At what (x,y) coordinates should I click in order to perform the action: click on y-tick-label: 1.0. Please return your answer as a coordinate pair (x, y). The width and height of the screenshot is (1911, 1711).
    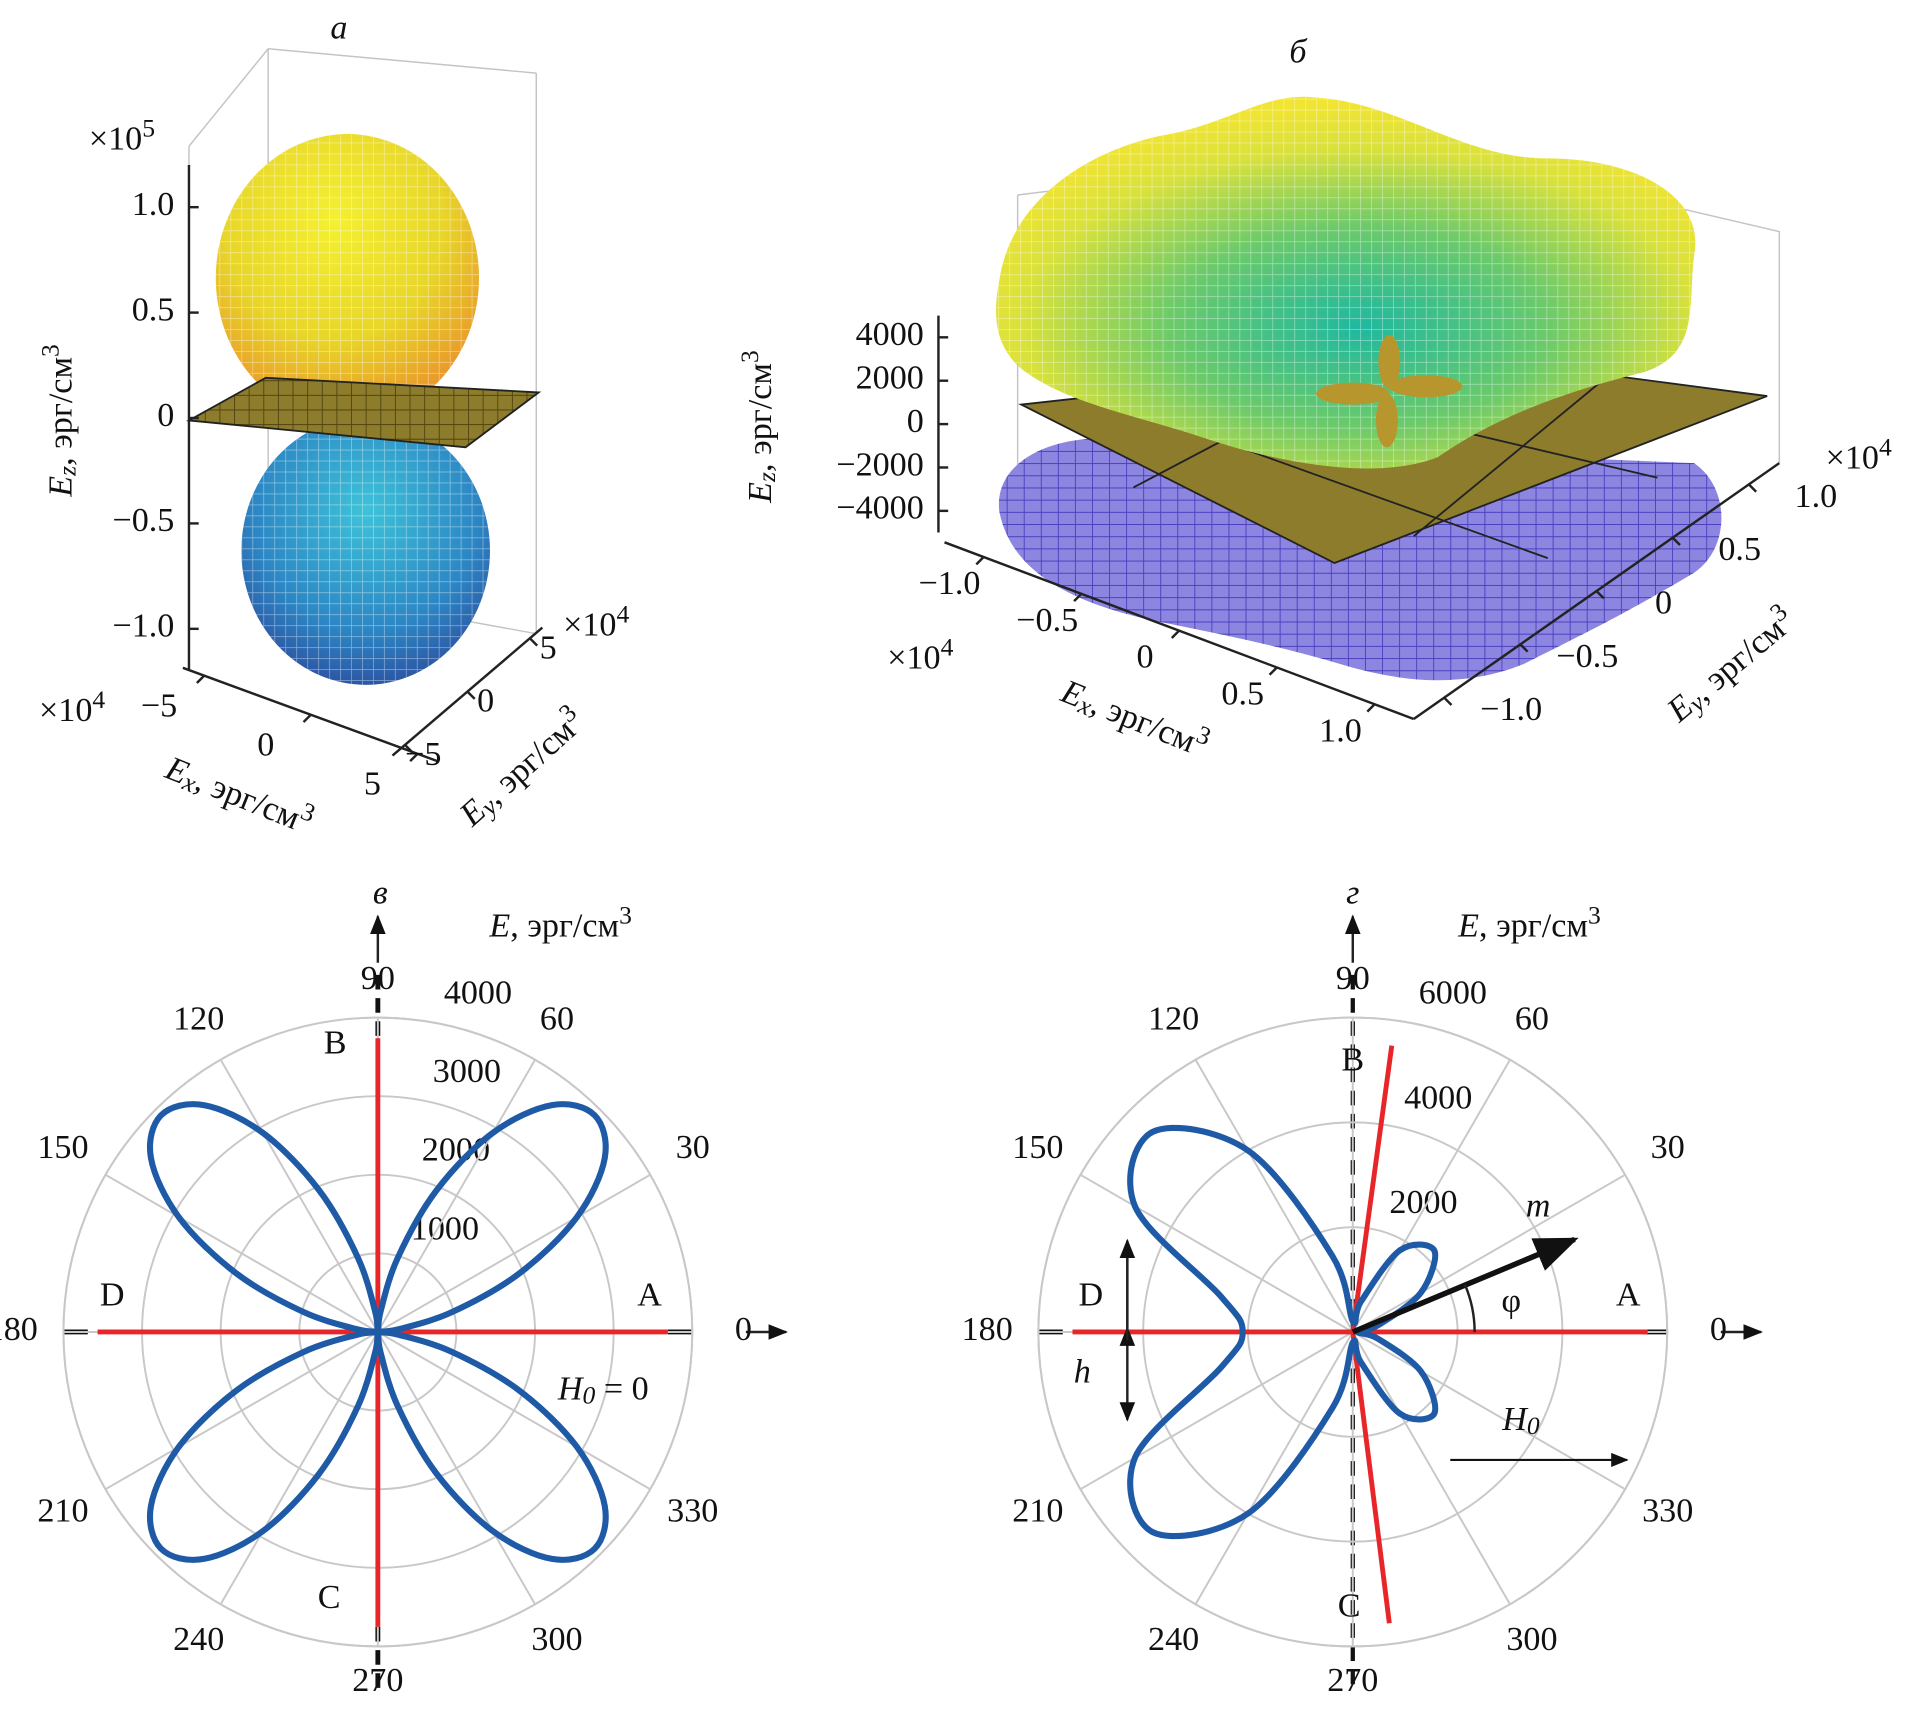
    Looking at the image, I should click on (1816, 496).